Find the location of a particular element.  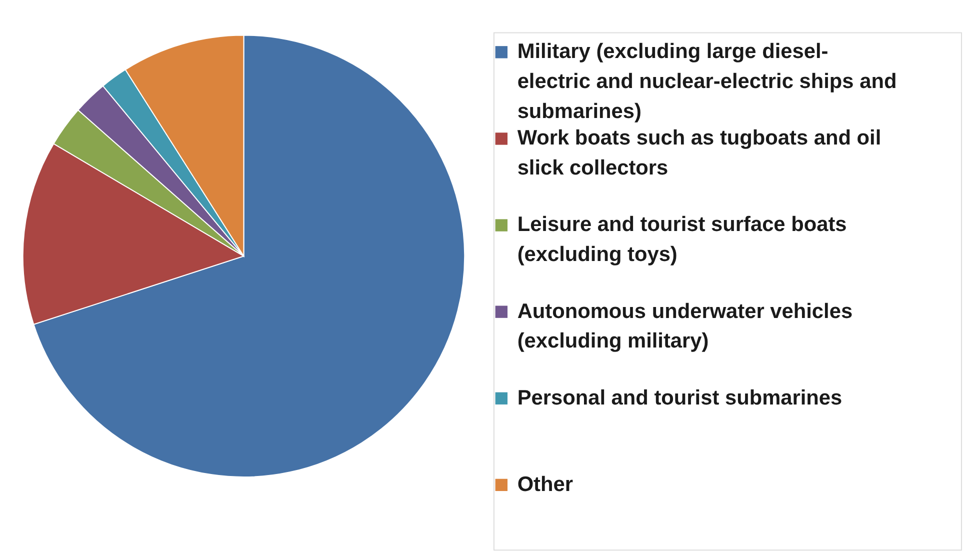

legend-label: Leisure and tourist surface boats (excluding toys) is located at coordinates (682, 239).